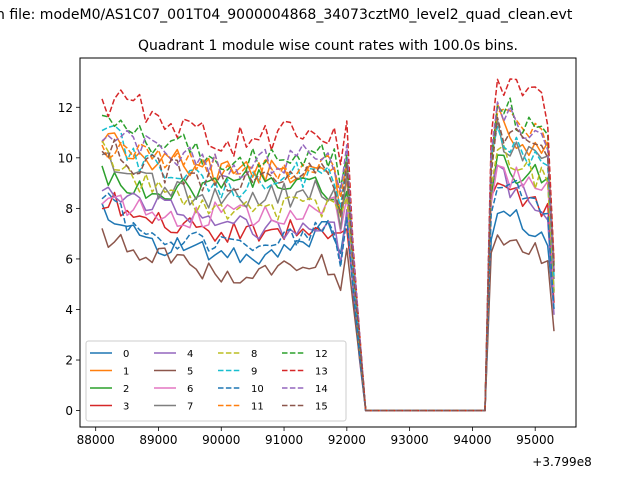  What do you see at coordinates (472, 440) in the screenshot?
I see `x-tick-label: 94000` at bounding box center [472, 440].